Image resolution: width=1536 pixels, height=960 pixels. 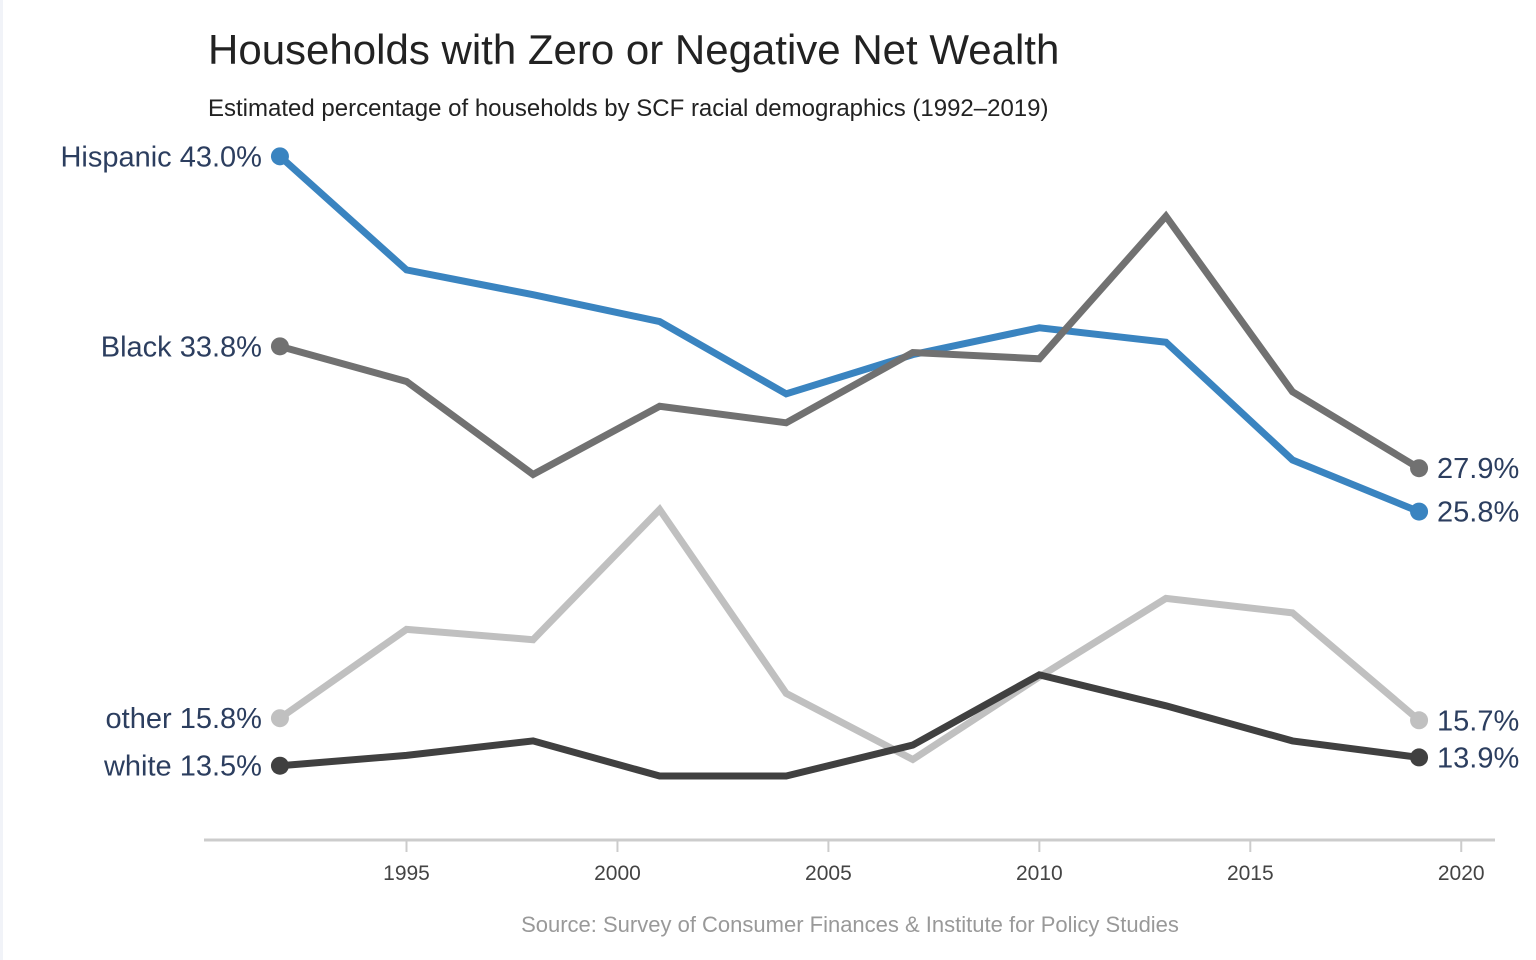 I want to click on start-label-other: other 15.8%, so click(x=184, y=719).